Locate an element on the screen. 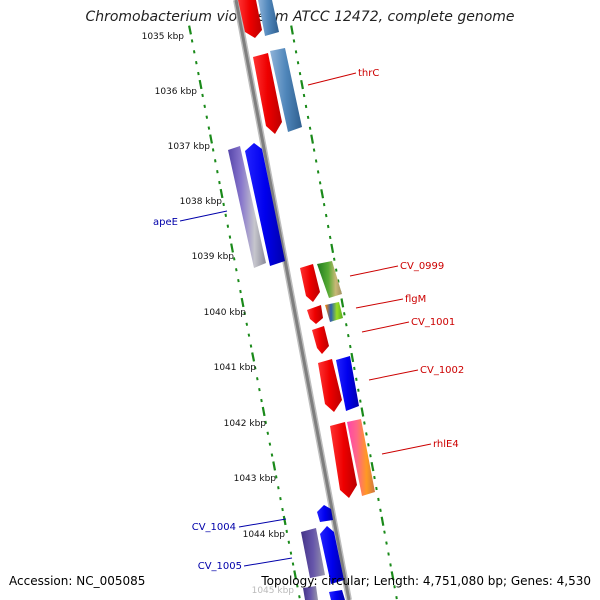  gene-label-thrC: thrC is located at coordinates (368, 73).